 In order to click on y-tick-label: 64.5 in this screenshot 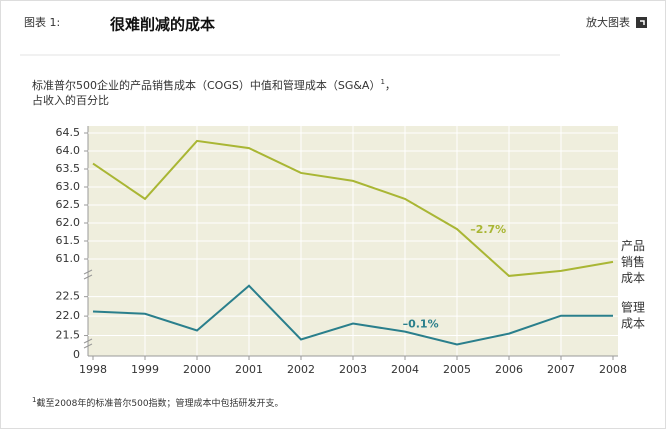, I will do `click(68, 132)`.